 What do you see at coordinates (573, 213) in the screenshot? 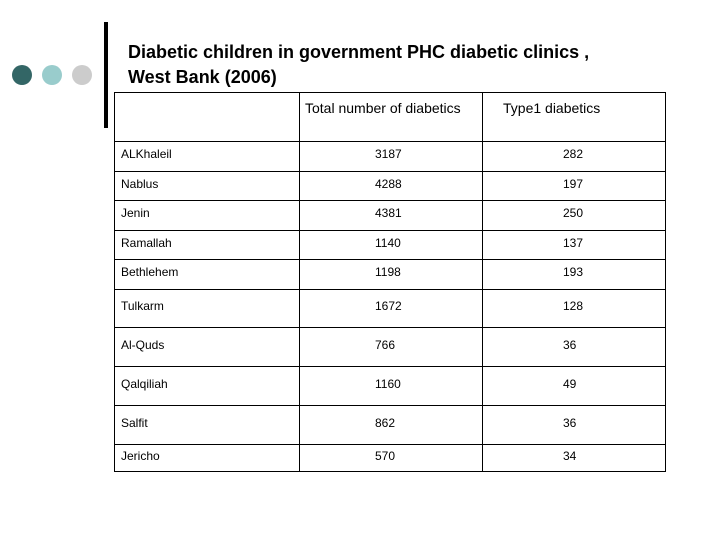
I see `row-type1-diabetics: 250` at bounding box center [573, 213].